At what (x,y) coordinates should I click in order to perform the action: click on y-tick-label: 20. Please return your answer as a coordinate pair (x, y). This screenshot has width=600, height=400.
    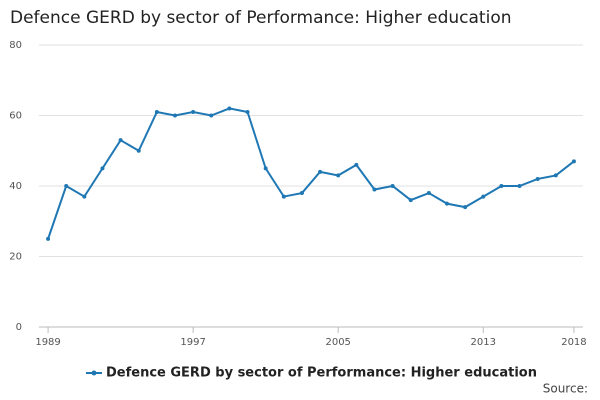
    Looking at the image, I should click on (15, 257).